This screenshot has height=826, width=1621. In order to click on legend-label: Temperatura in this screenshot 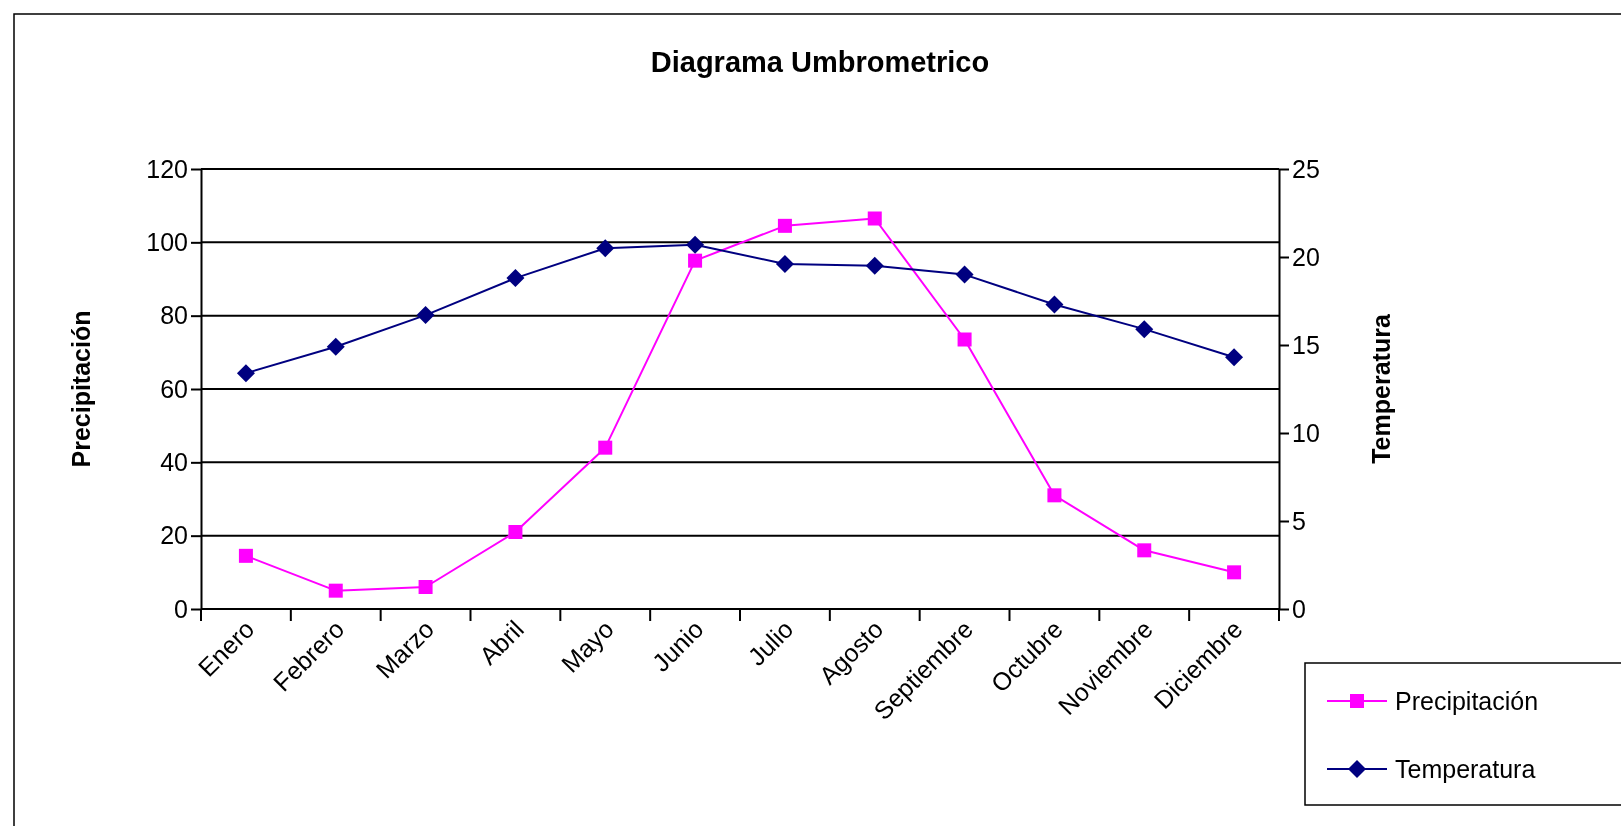, I will do `click(1465, 769)`.